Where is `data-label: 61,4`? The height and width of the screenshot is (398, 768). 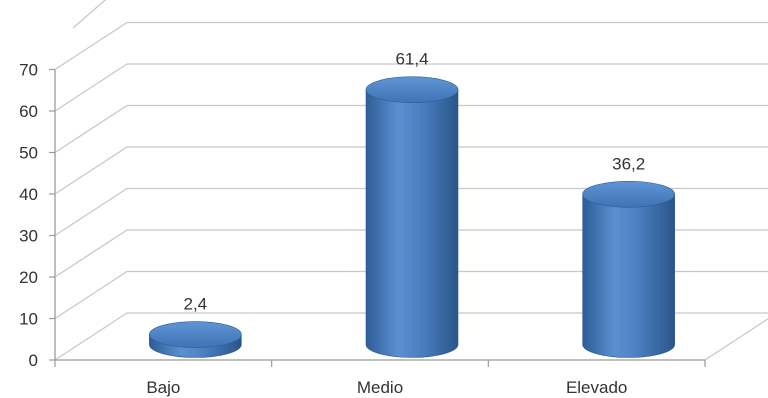
data-label: 61,4 is located at coordinates (411, 59).